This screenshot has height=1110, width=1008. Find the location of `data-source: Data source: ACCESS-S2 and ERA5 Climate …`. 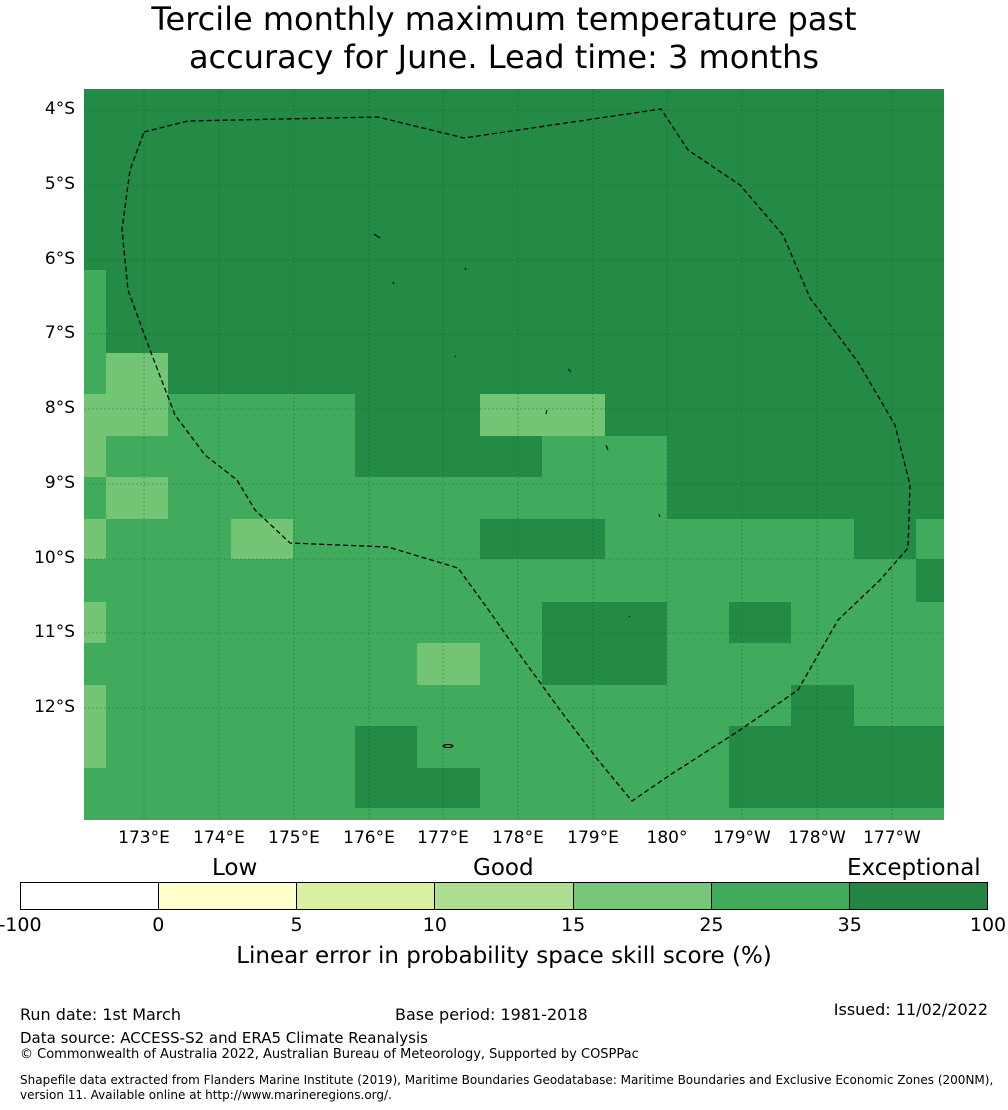

data-source: Data source: ACCESS-S2 and ERA5 Climate … is located at coordinates (224, 1038).